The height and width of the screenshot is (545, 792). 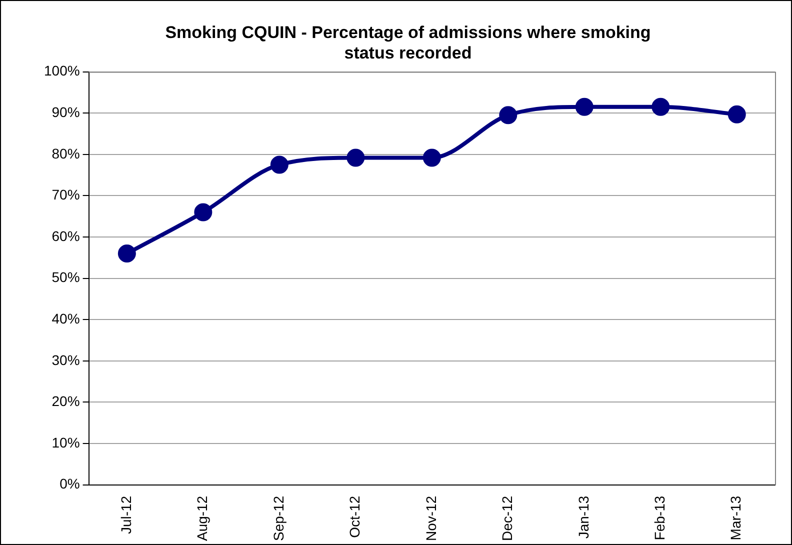 What do you see at coordinates (408, 52) in the screenshot?
I see `text: status recorded` at bounding box center [408, 52].